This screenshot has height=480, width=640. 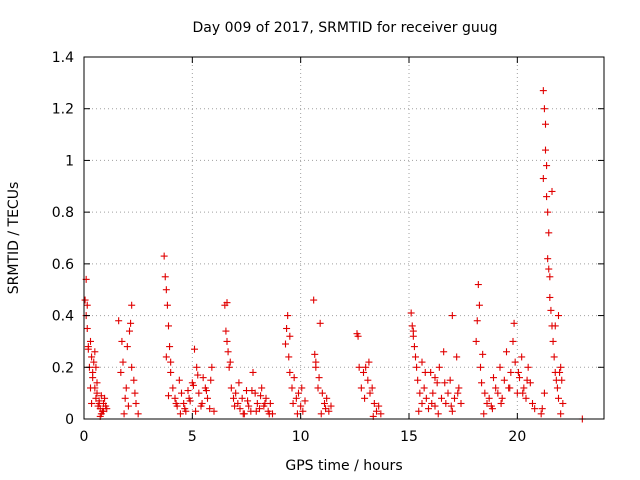 I want to click on x-tick-label: 5, so click(x=192, y=437).